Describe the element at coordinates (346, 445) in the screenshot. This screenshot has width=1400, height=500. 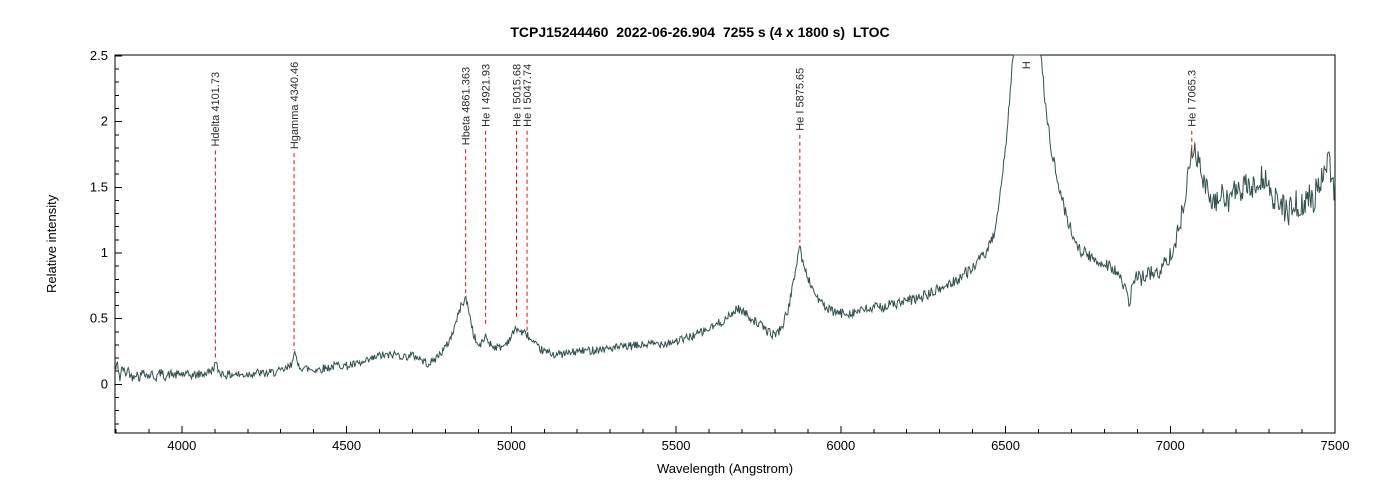
I see `x-tick-label: 4500` at that location.